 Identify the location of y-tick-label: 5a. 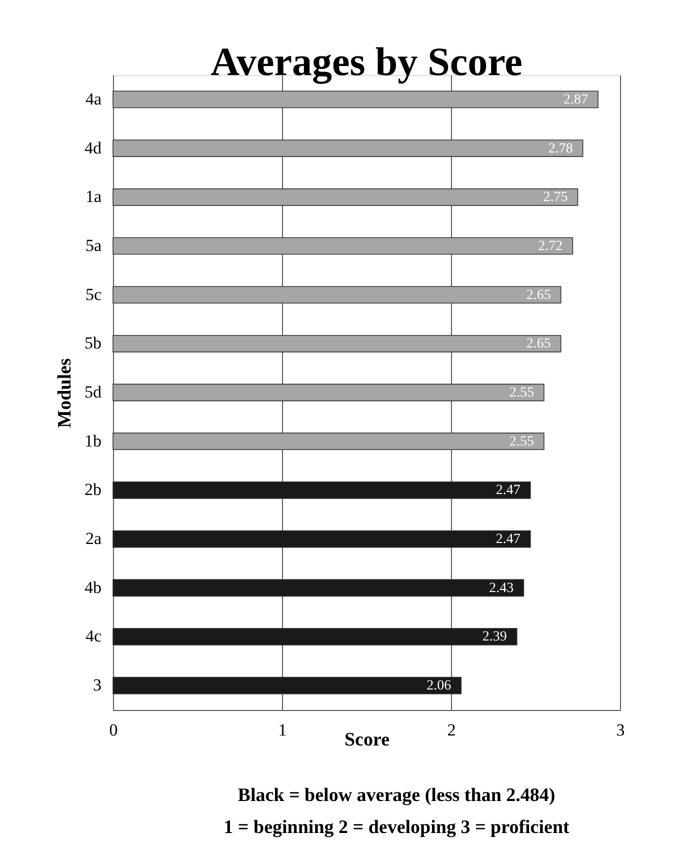
(93, 245).